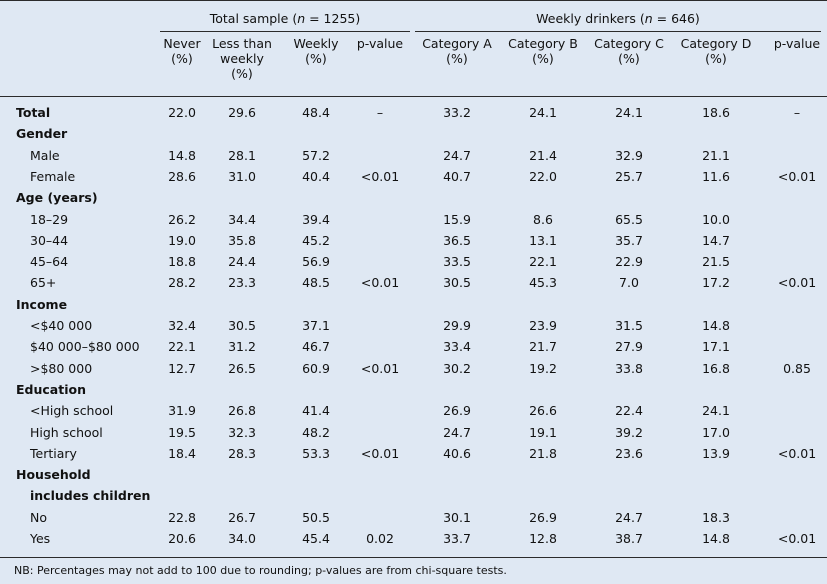 This screenshot has height=584, width=827. What do you see at coordinates (413, 261) in the screenshot?
I see `table-row: 45–64 18.8 24.4 56.9 33.5 22.1 22.9 21.5` at bounding box center [413, 261].